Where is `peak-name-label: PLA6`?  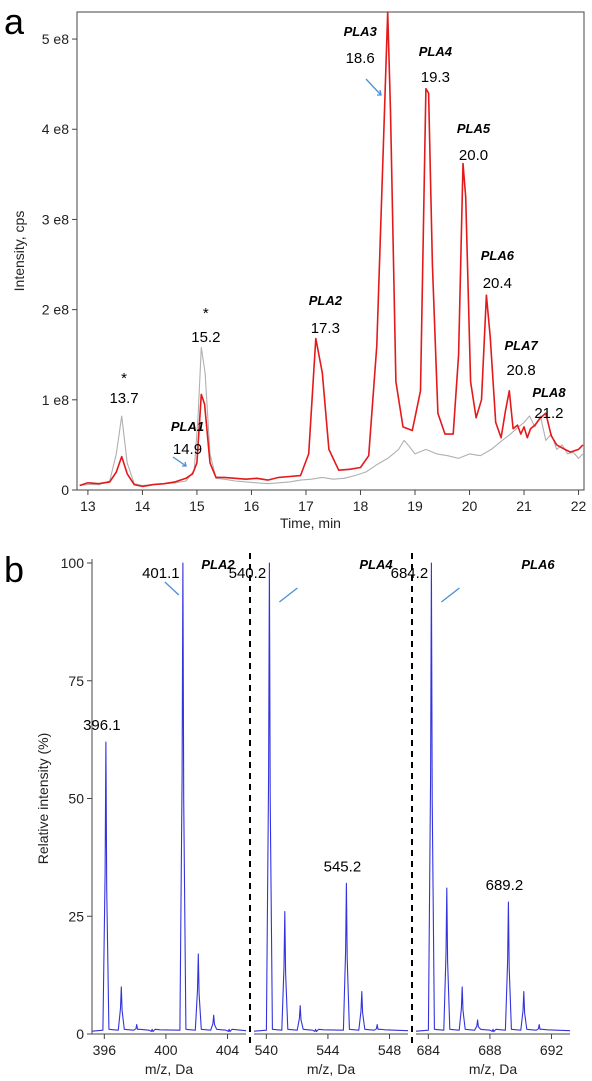 peak-name-label: PLA6 is located at coordinates (498, 255).